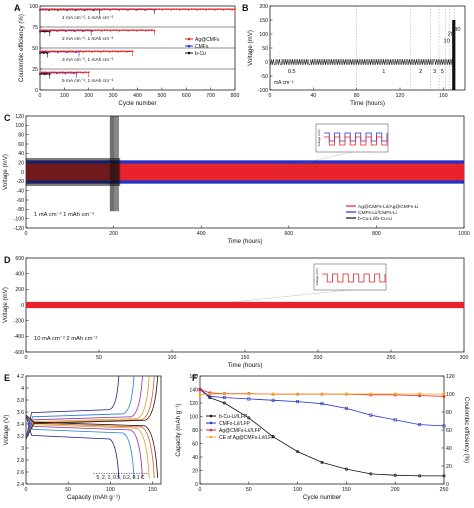 The height and width of the screenshot is (508, 474). I want to click on inset-pointer, so click(292, 296).